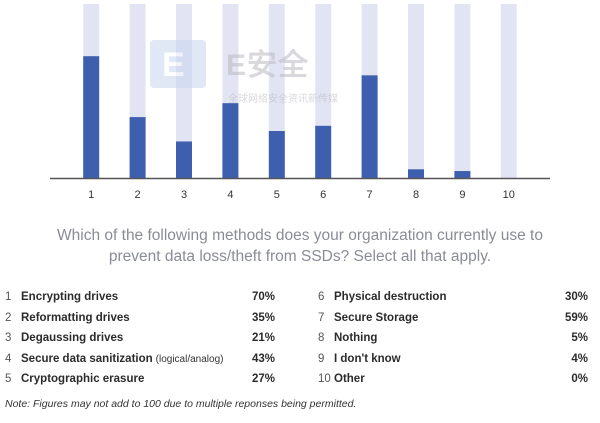 Image resolution: width=600 pixels, height=423 pixels. What do you see at coordinates (367, 358) in the screenshot?
I see `legend-label: I don't know` at bounding box center [367, 358].